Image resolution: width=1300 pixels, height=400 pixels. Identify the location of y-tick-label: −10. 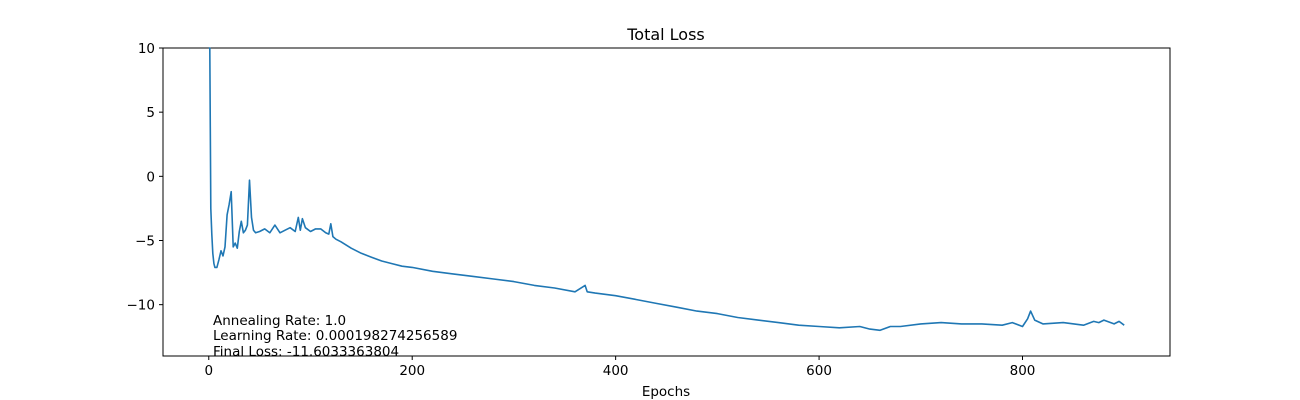
(141, 306).